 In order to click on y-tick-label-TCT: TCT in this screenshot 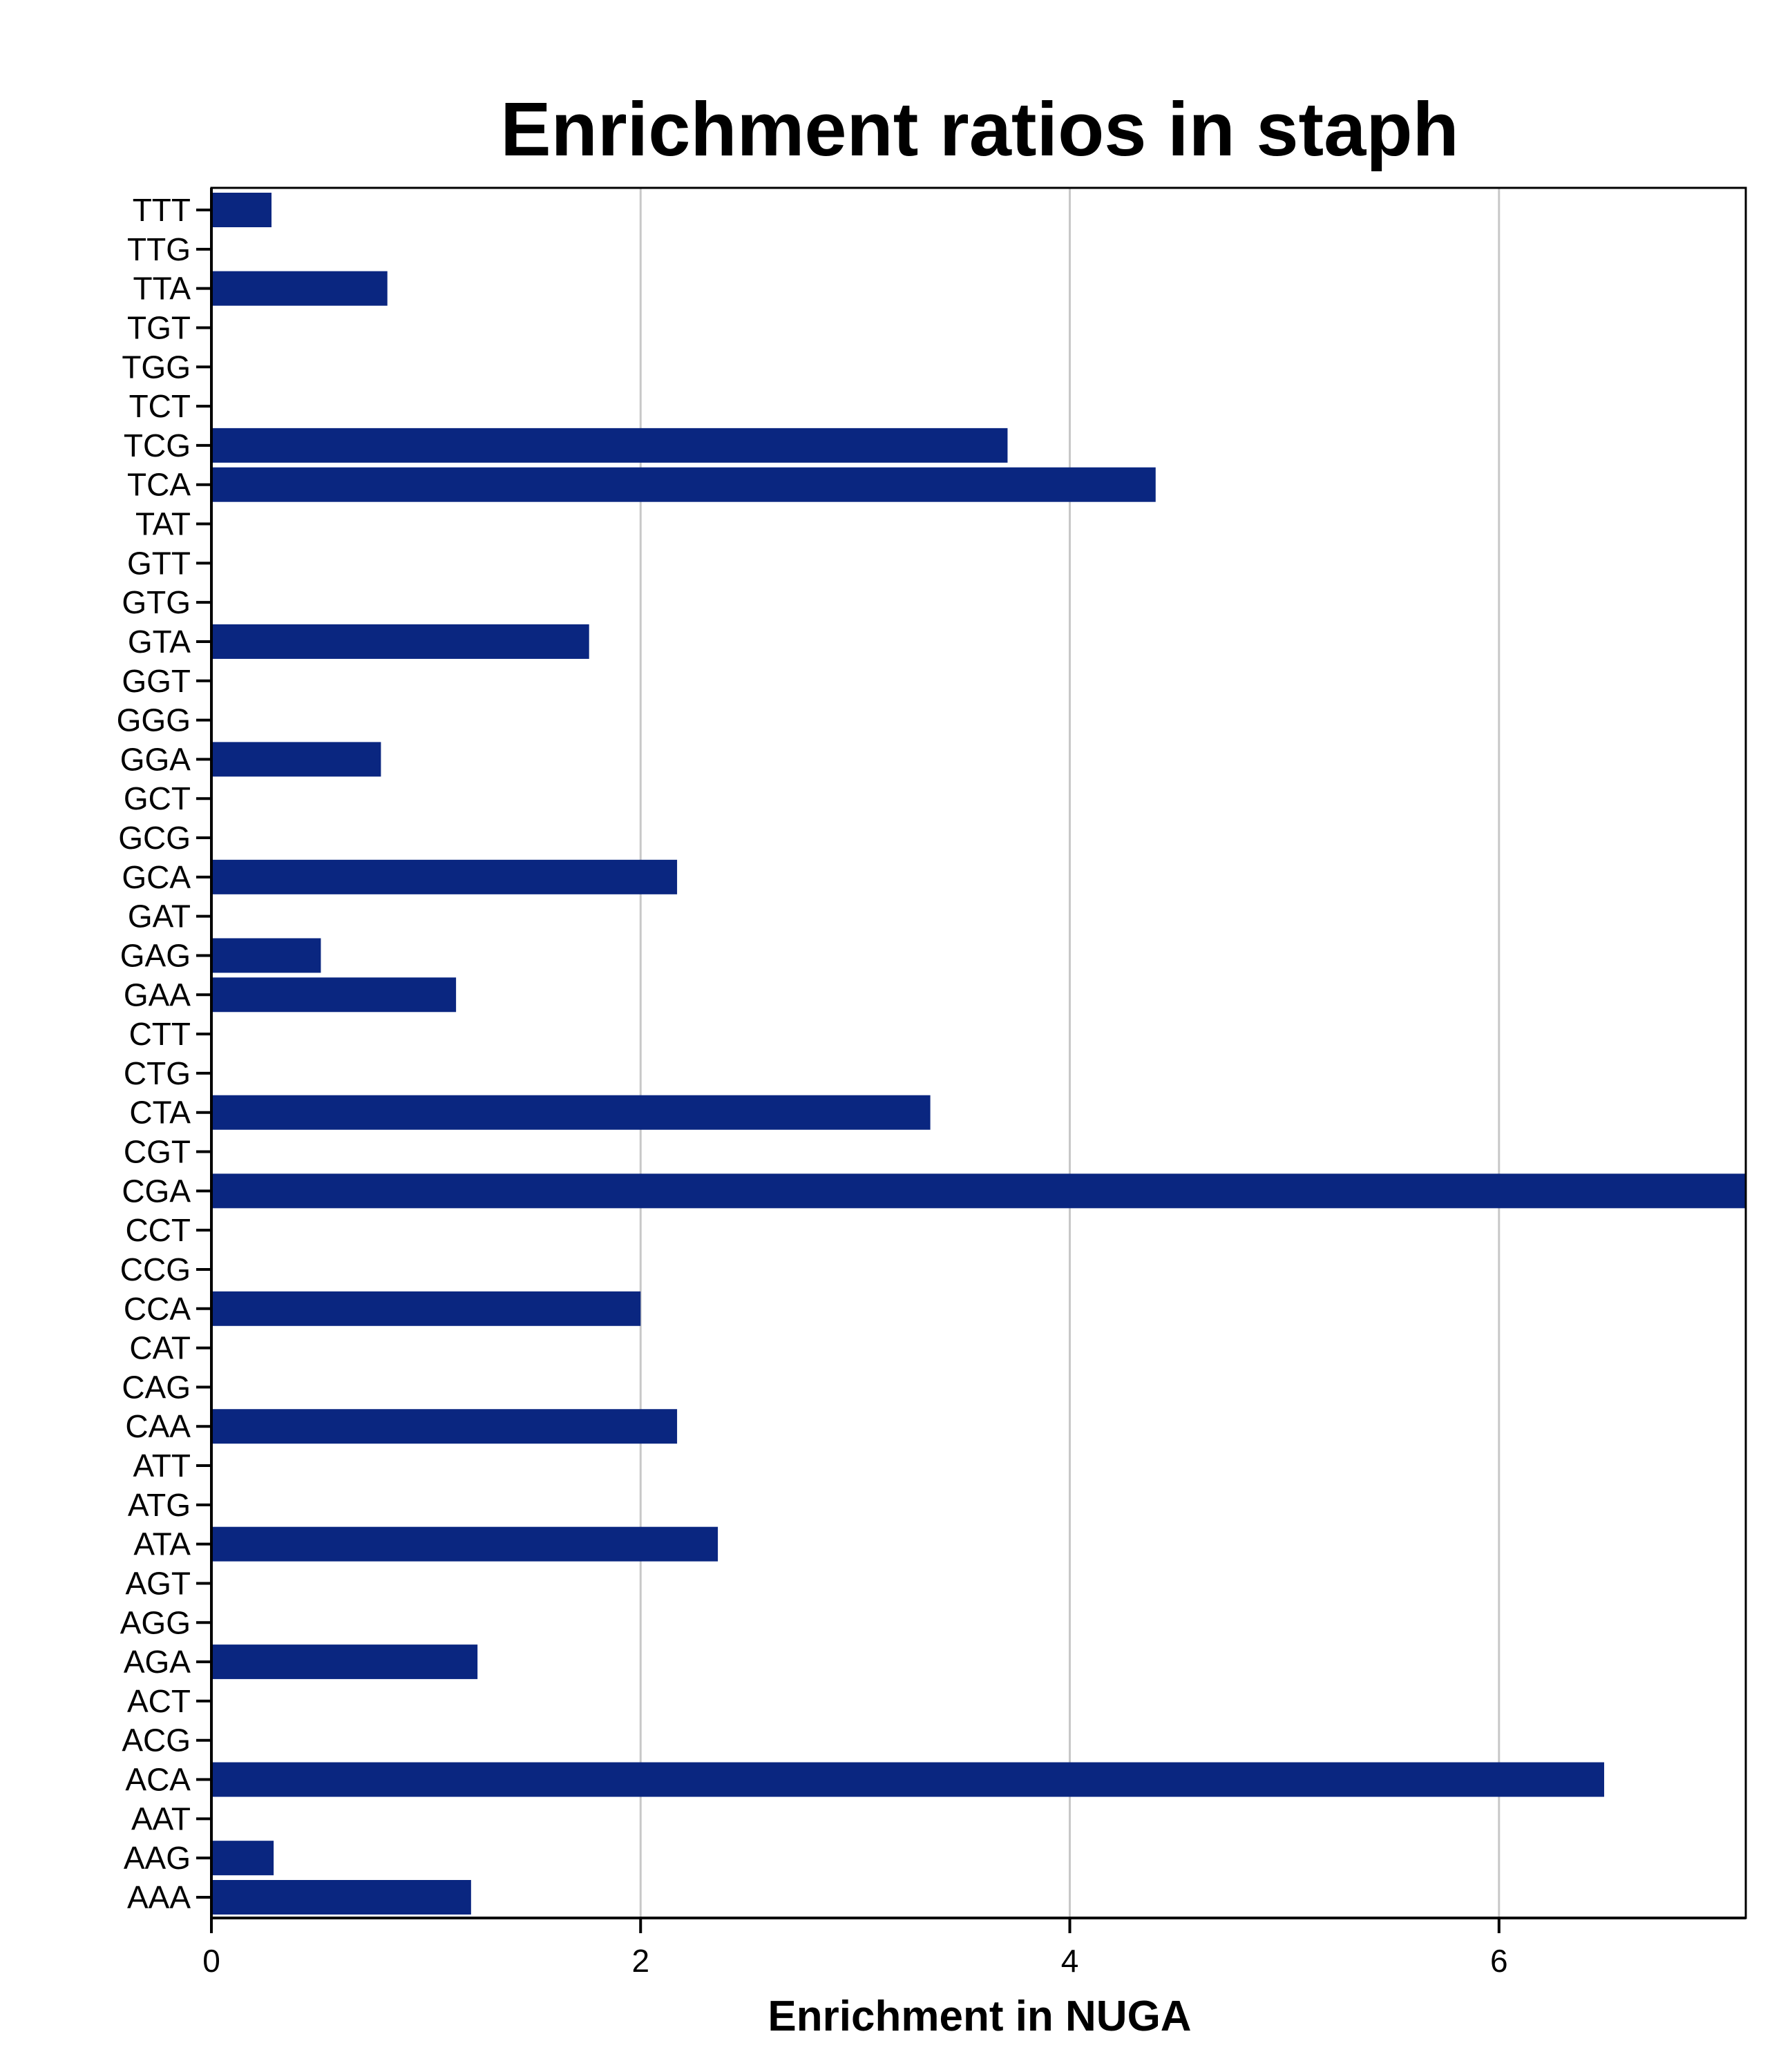, I will do `click(160, 406)`.